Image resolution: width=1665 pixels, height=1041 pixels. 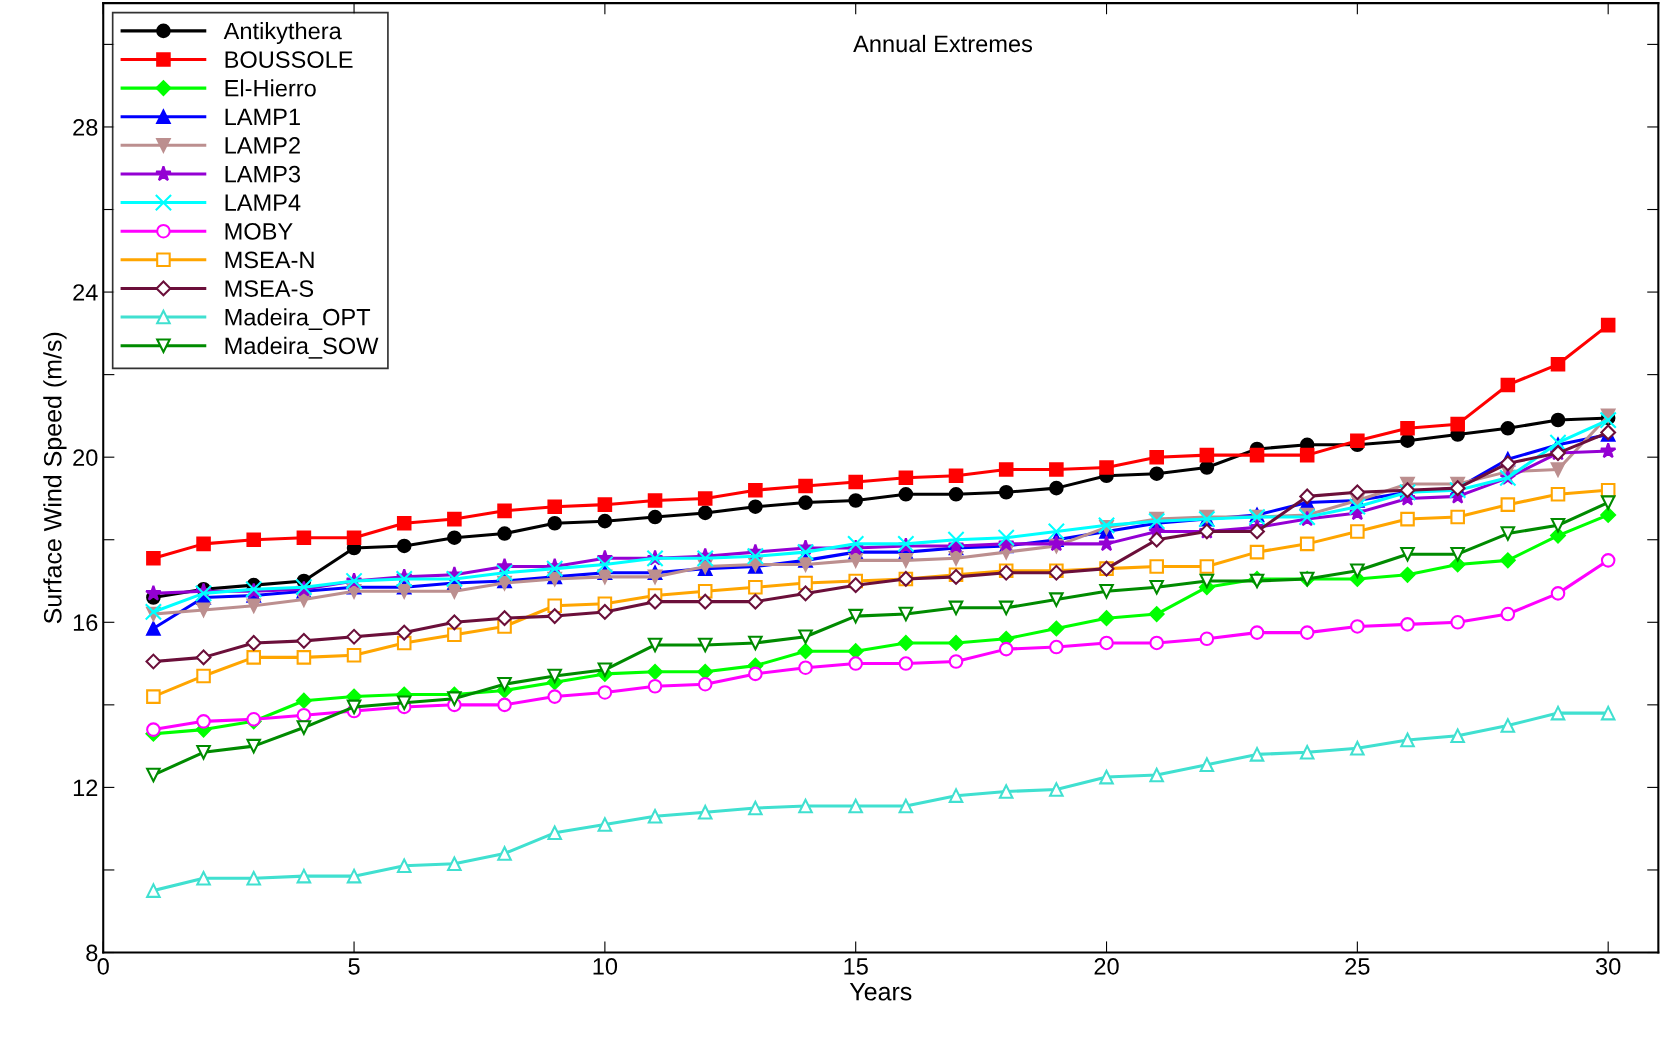 What do you see at coordinates (262, 145) in the screenshot?
I see `legend-label: LAMP2` at bounding box center [262, 145].